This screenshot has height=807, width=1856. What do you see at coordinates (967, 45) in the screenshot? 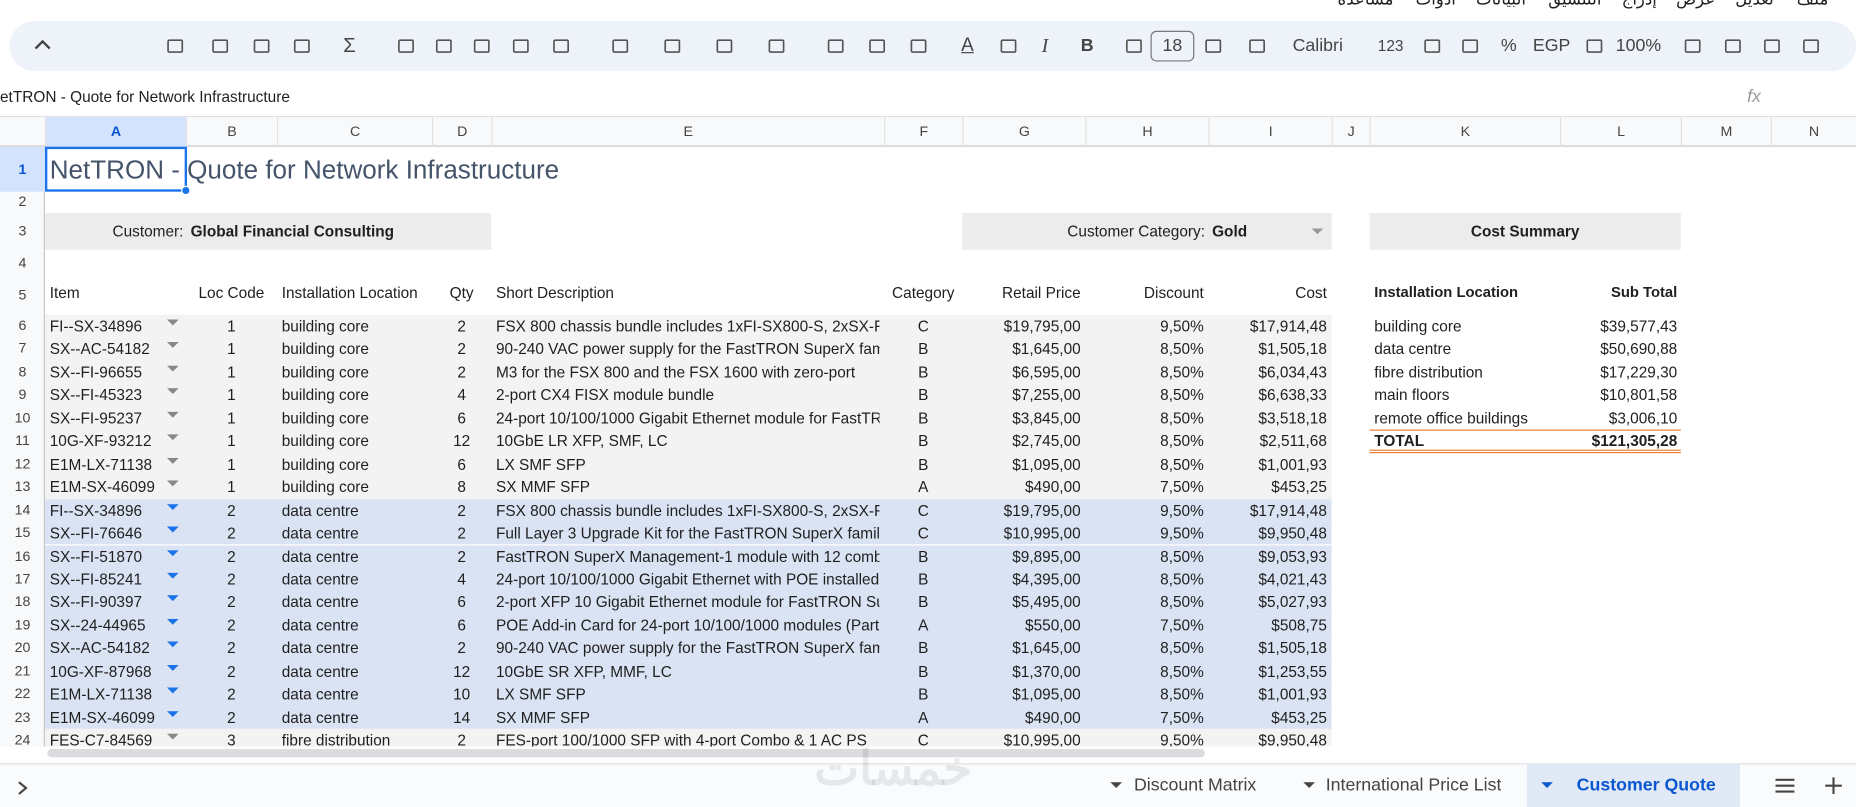
I see `toolbar-text-color: A` at bounding box center [967, 45].